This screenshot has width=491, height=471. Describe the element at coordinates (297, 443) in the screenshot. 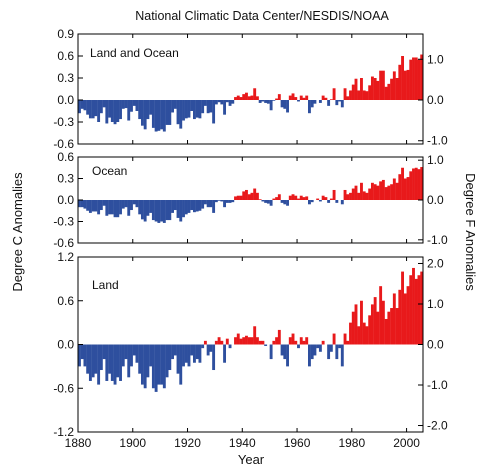

I see `x-tick-label: 1960` at that location.